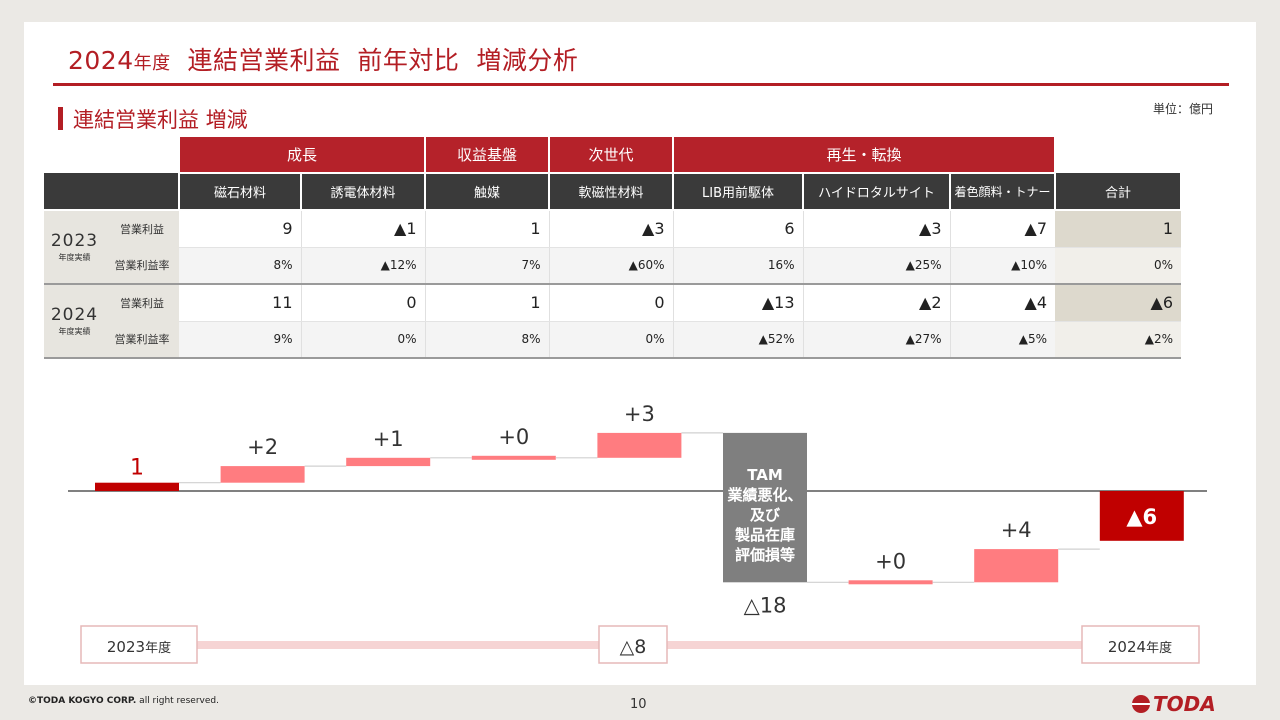  Describe the element at coordinates (1141, 704) in the screenshot. I see `logo-mark-icon` at that location.